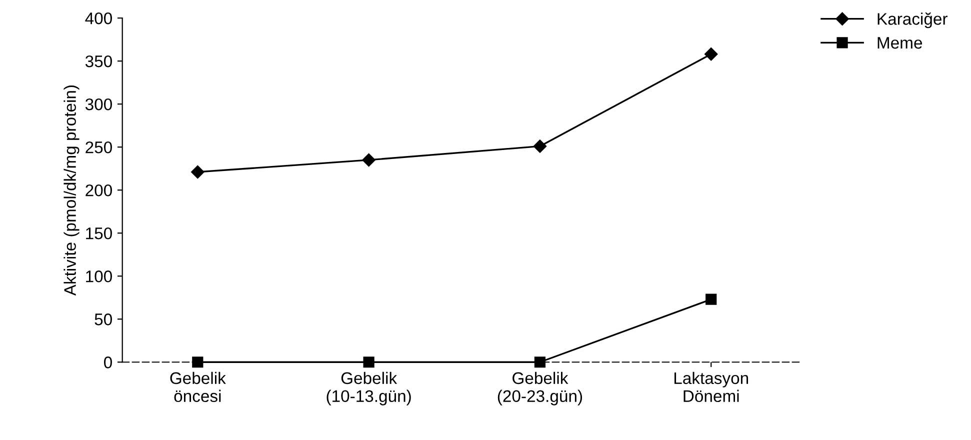 The image size is (971, 440). What do you see at coordinates (98, 61) in the screenshot?
I see `y-tick-label: 350` at bounding box center [98, 61].